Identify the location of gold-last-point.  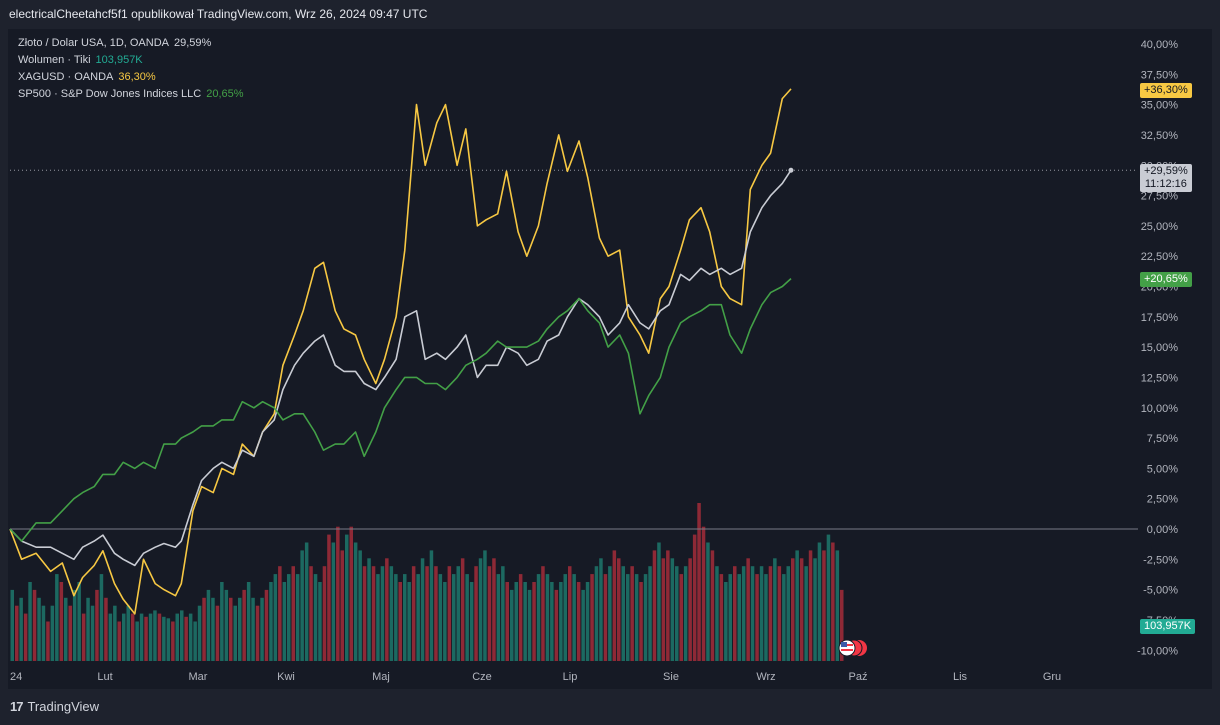
(791, 170).